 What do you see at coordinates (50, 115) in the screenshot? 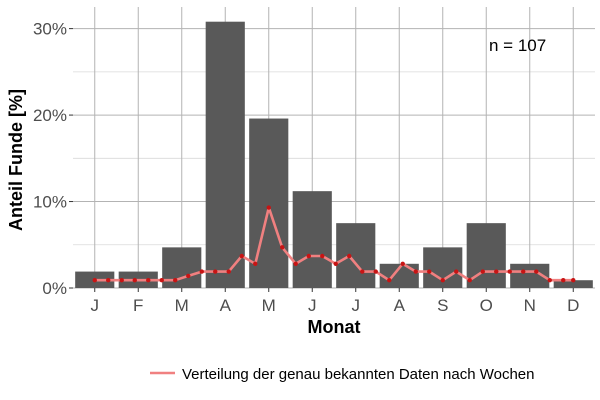
I see `y-tick-label: 20%` at bounding box center [50, 115].